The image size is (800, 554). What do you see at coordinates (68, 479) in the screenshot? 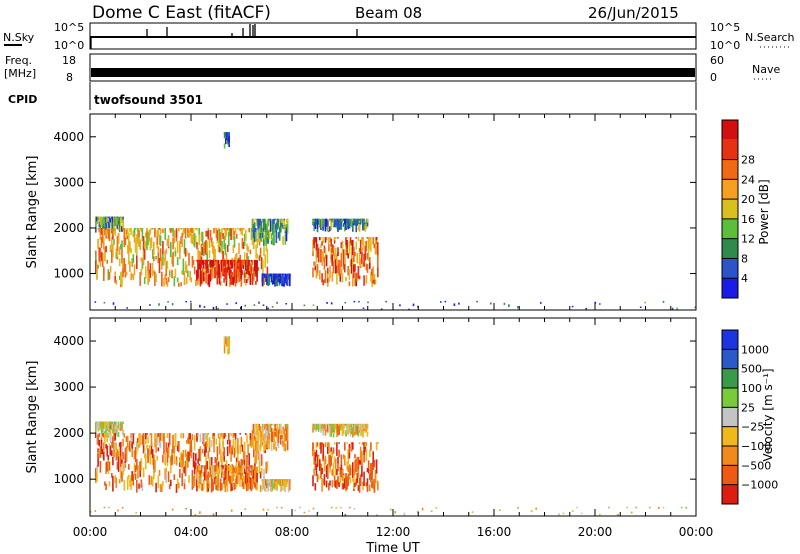
I see `velocity-ytick-label: 1000` at bounding box center [68, 479].